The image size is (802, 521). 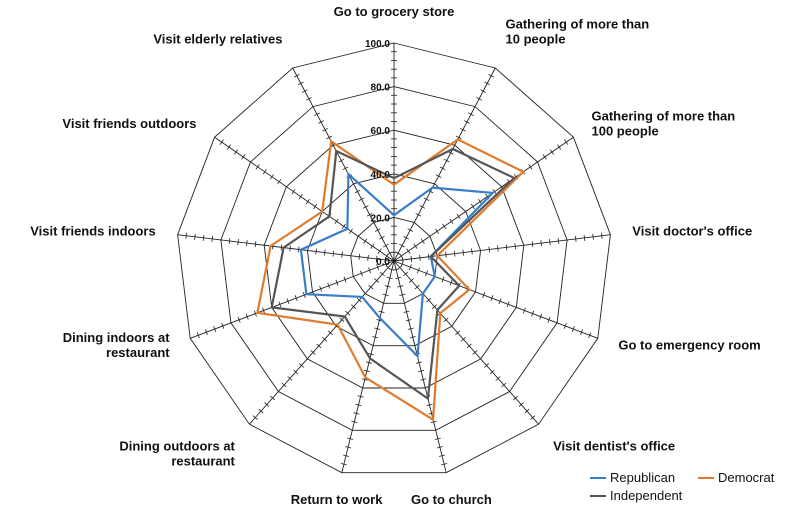 I want to click on axis-label-10: Visit friends indoors, so click(x=92, y=231).